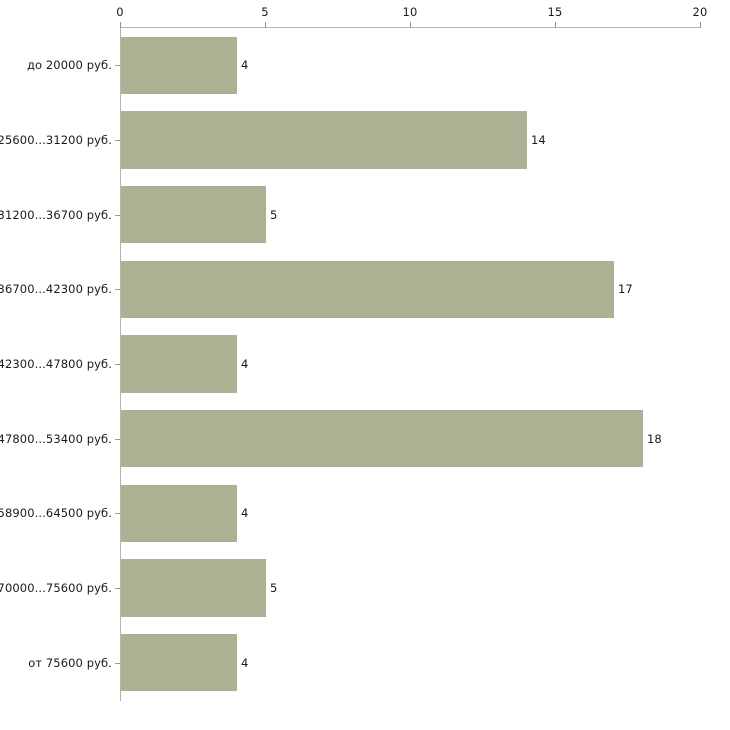  What do you see at coordinates (56, 140) in the screenshot?
I see `category-label: 25600...31200 руб.` at bounding box center [56, 140].